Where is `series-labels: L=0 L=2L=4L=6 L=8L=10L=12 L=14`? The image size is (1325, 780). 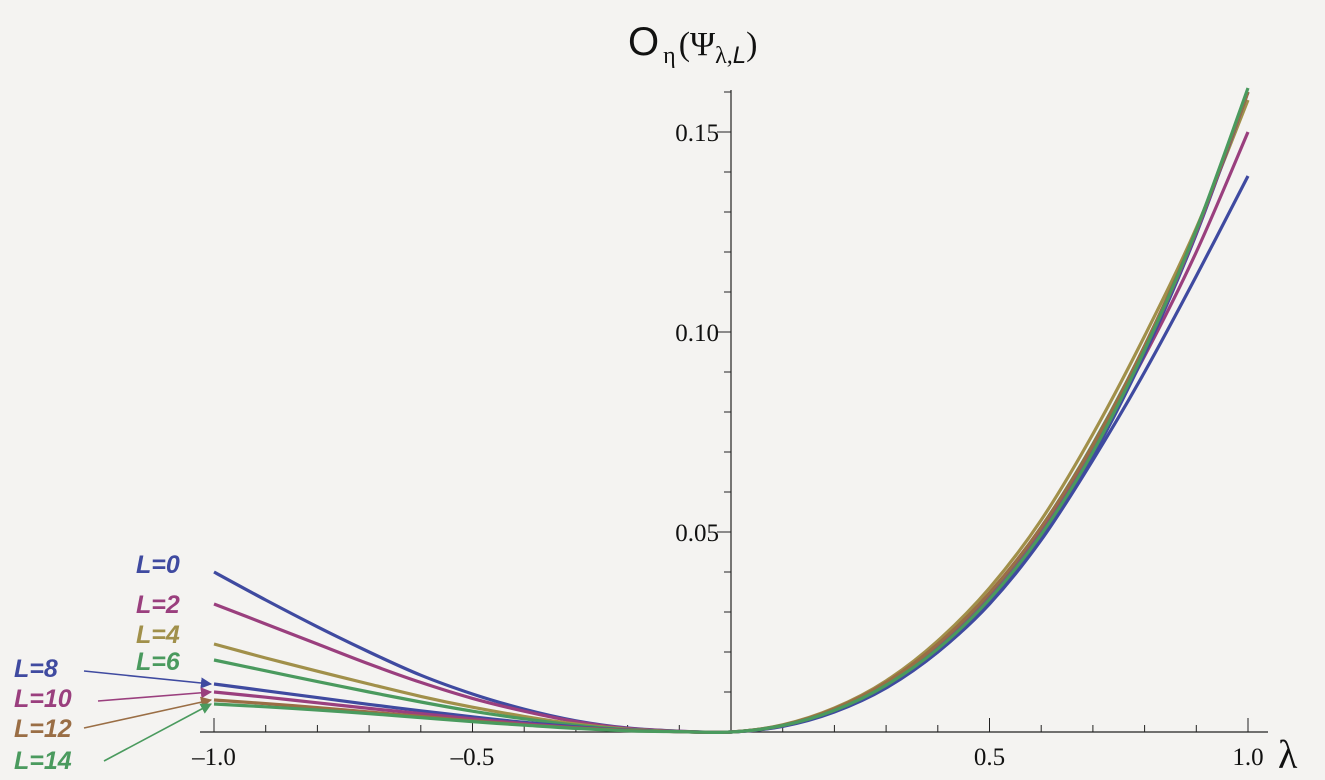
series-labels: L=0 L=2L=4L=6 L=8L=10L=12 L=14 is located at coordinates (113, 663).